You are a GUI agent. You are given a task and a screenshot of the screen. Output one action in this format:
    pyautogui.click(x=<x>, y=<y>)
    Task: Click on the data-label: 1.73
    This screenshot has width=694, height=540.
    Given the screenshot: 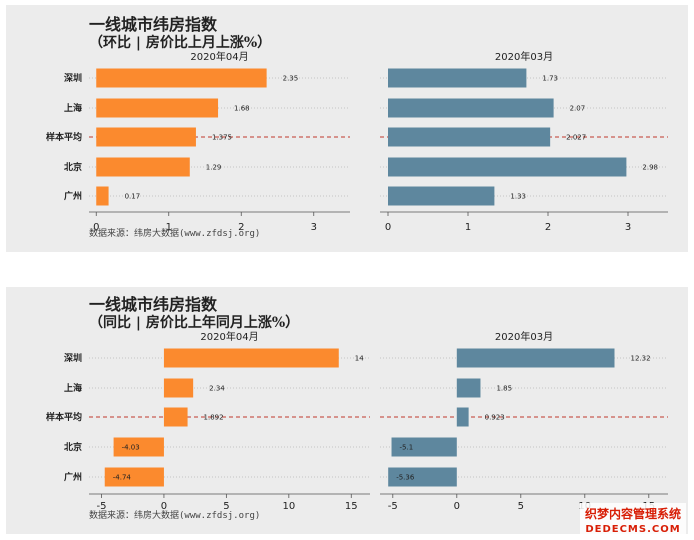 What is the action you would take?
    pyautogui.click(x=550, y=79)
    